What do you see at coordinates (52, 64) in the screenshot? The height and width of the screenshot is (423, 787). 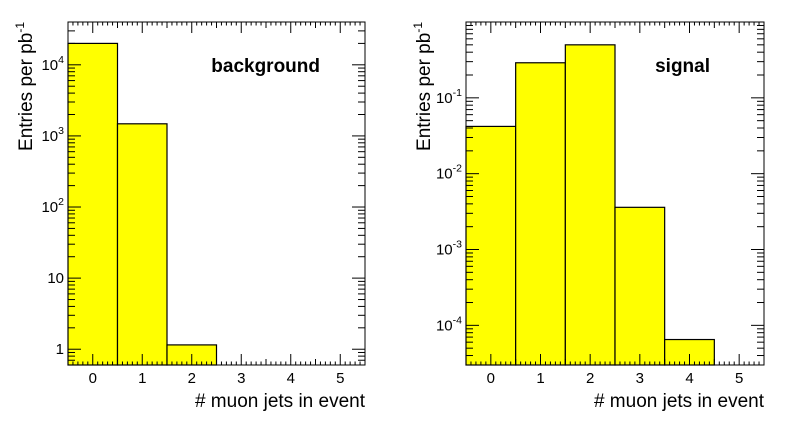 I see `y-tick-label: 10⁴` at bounding box center [52, 64].